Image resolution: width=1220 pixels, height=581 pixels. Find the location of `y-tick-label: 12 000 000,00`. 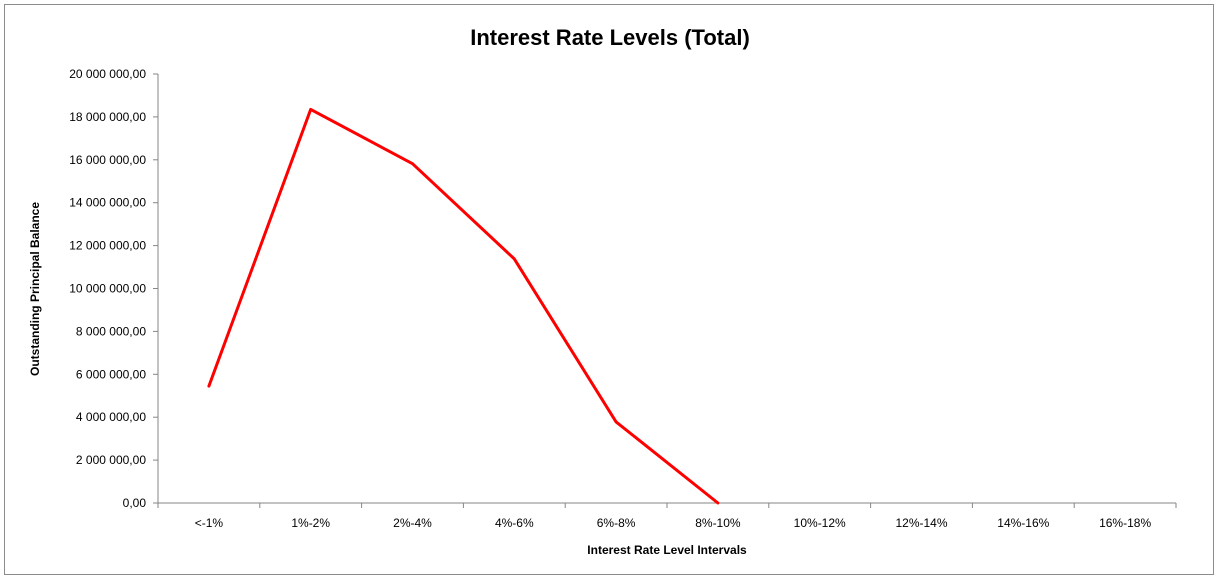

y-tick-label: 12 000 000,00 is located at coordinates (107, 246).